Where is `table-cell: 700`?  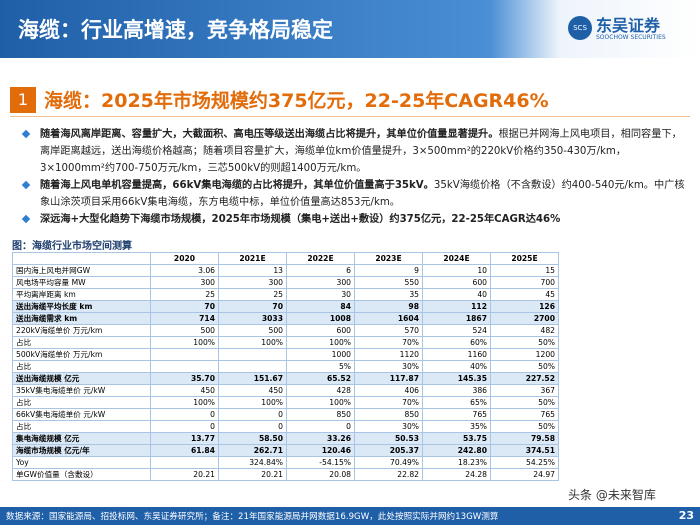 table-cell: 700 is located at coordinates (524, 282).